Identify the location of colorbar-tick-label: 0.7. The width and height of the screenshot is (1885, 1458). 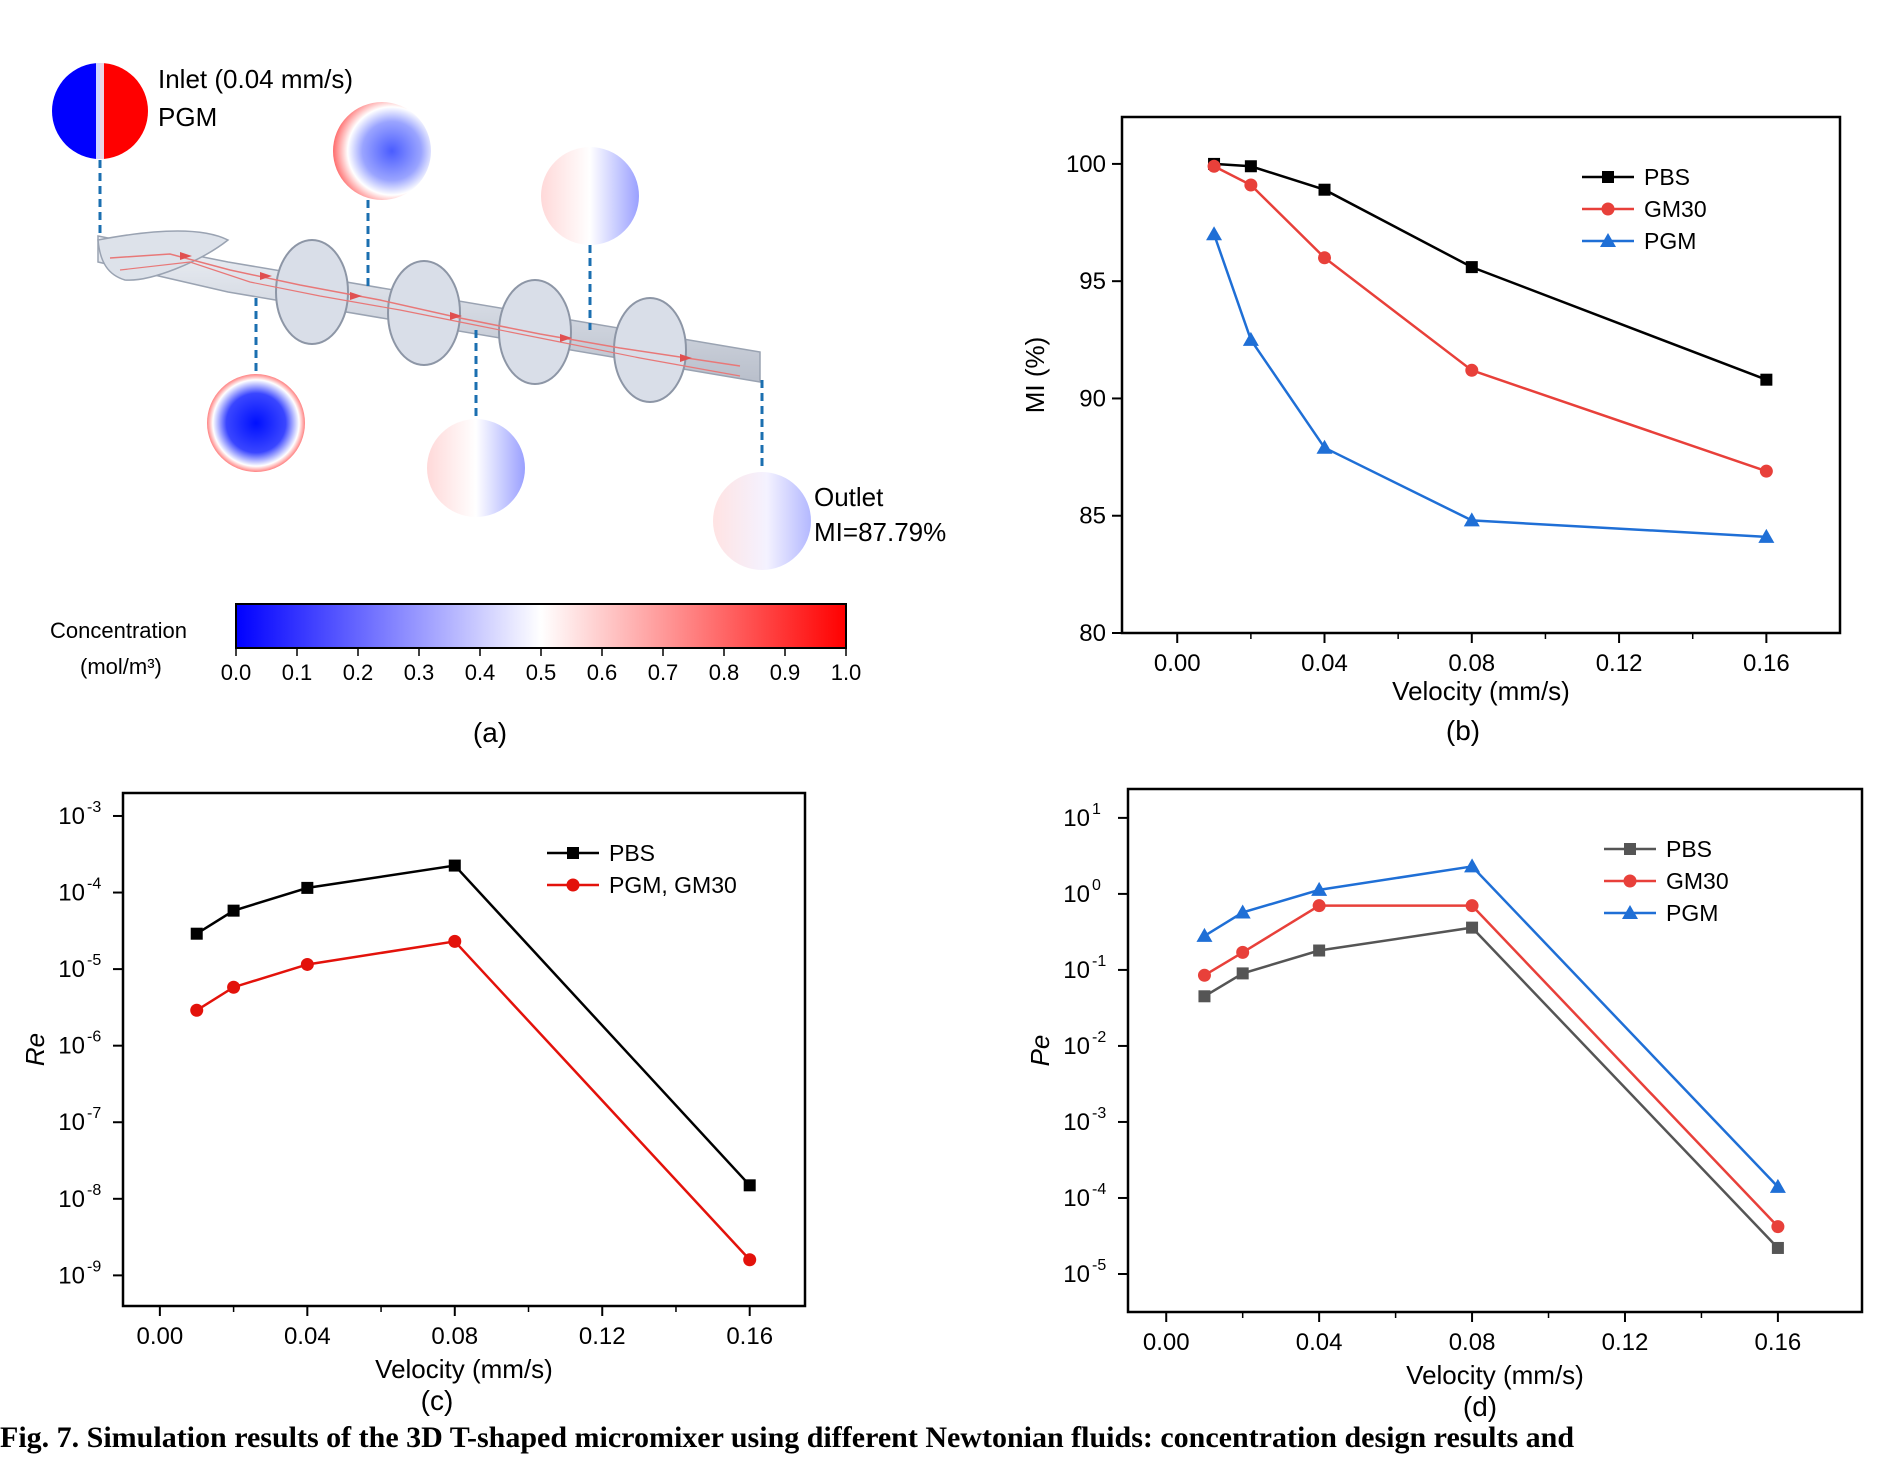
(663, 672).